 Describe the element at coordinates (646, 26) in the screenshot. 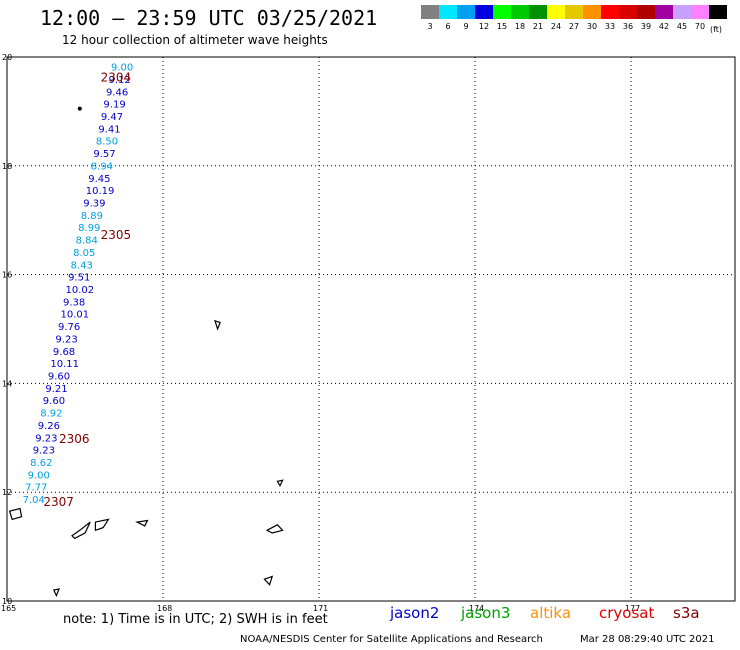

I see `legend-label: 39` at that location.